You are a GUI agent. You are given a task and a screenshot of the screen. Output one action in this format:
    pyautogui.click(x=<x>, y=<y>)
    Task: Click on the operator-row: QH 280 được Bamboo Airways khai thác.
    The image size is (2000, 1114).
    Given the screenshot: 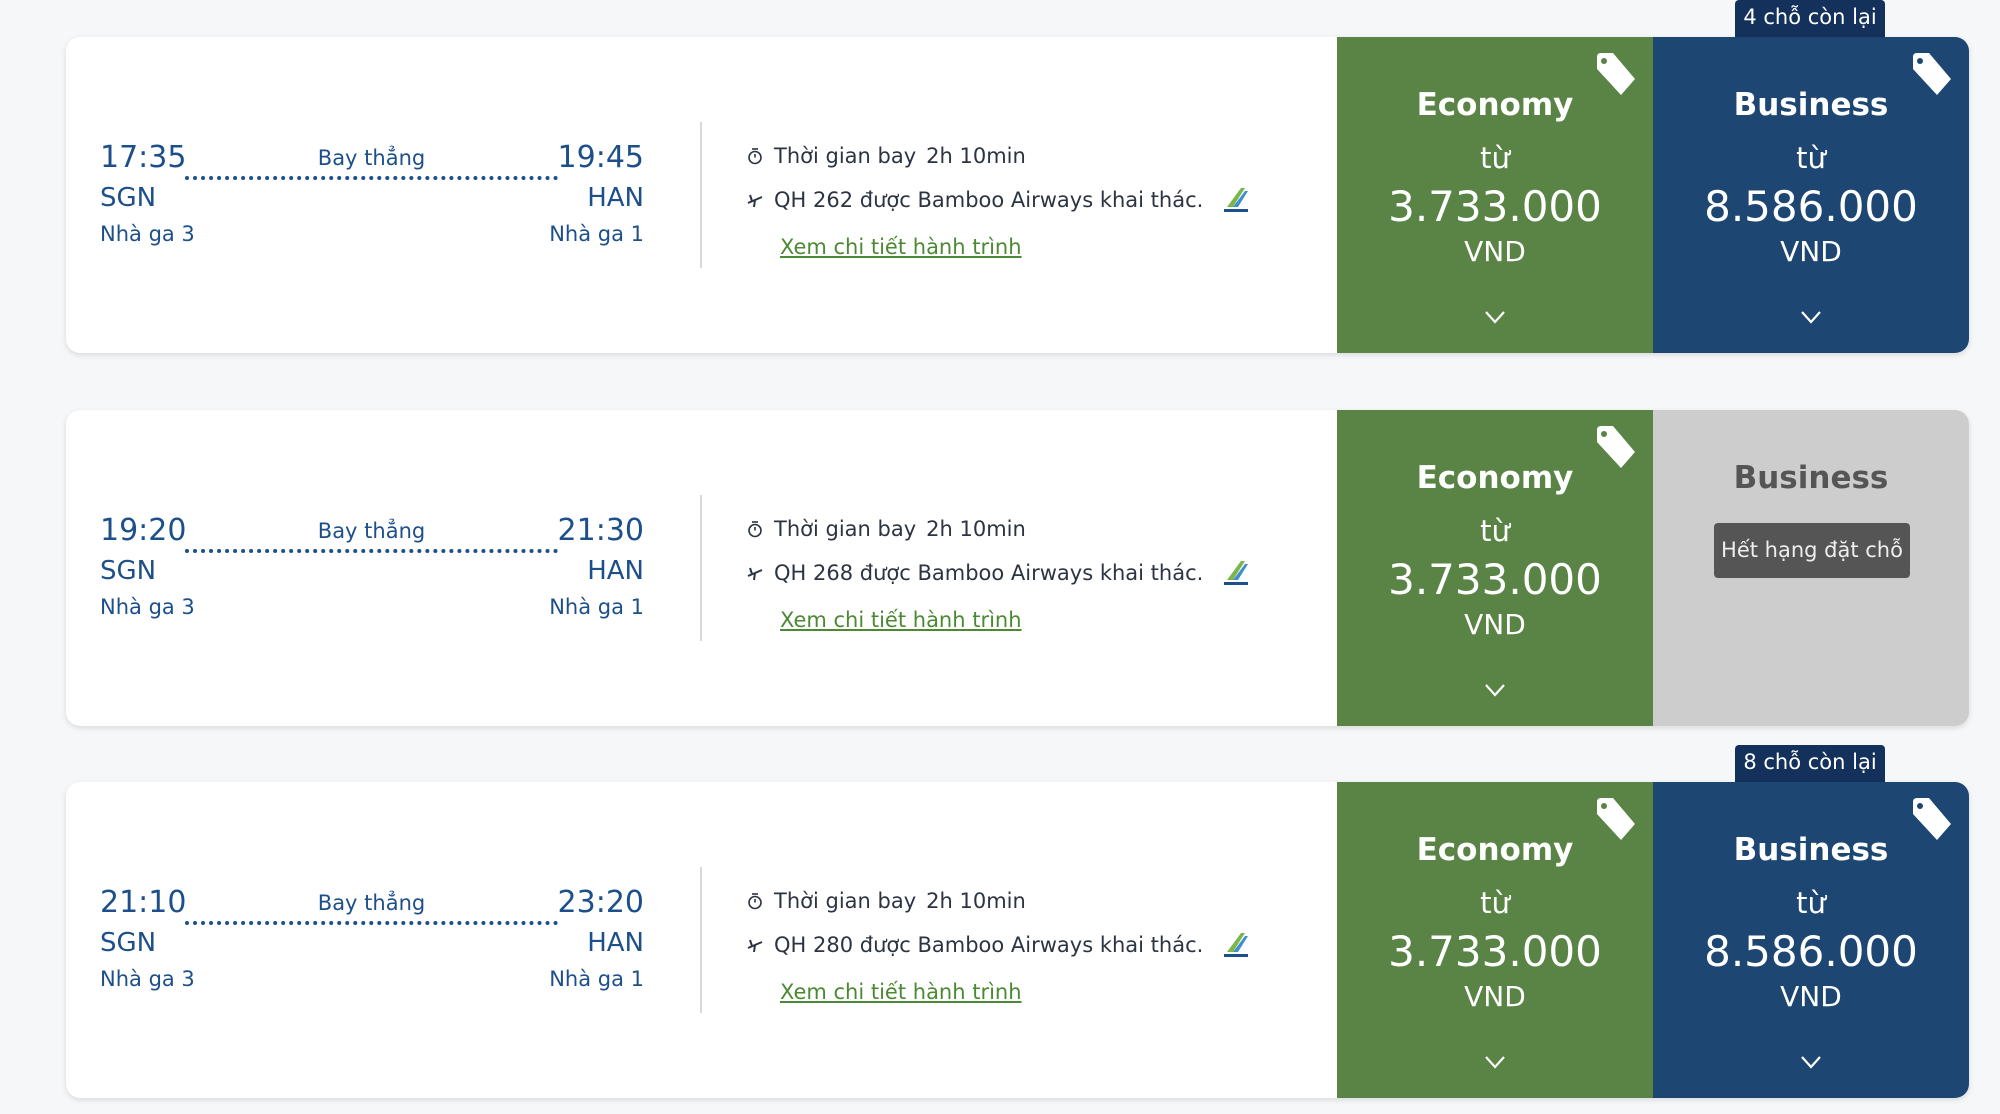 What is the action you would take?
    pyautogui.click(x=998, y=945)
    